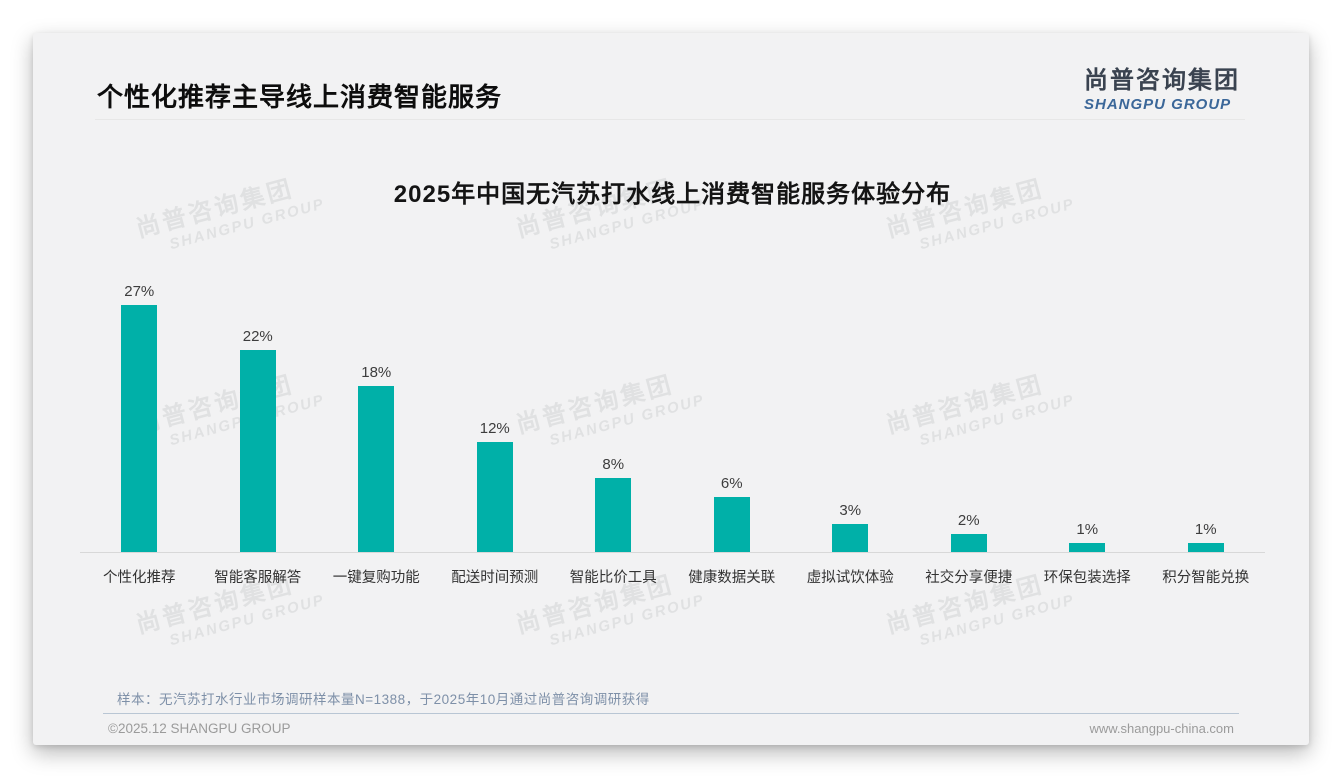 The width and height of the screenshot is (1340, 780). I want to click on bar-column: 8%, so click(613, 417).